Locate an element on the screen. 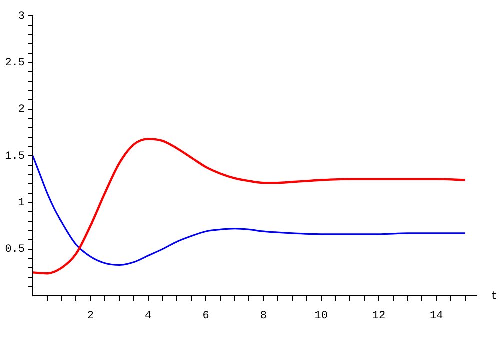 This screenshot has height=340, width=499. y-tick-label: 0.5 is located at coordinates (15, 250).